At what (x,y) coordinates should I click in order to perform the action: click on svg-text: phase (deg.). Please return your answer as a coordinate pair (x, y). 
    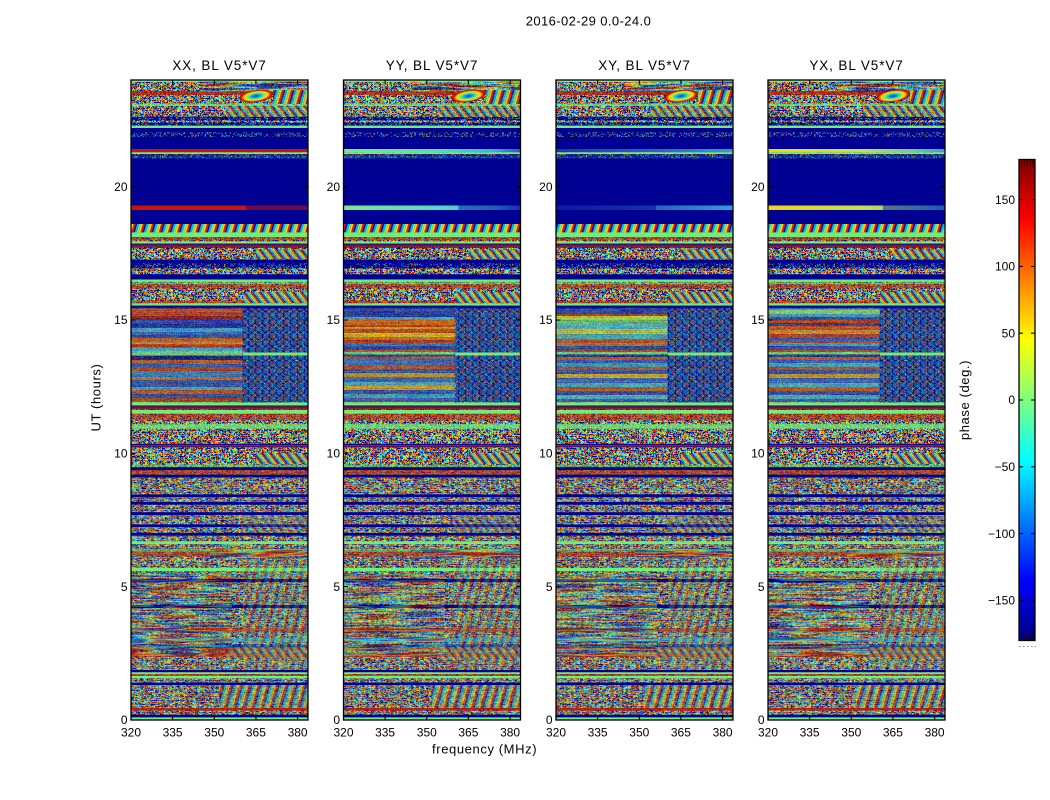
    Looking at the image, I should click on (964, 400).